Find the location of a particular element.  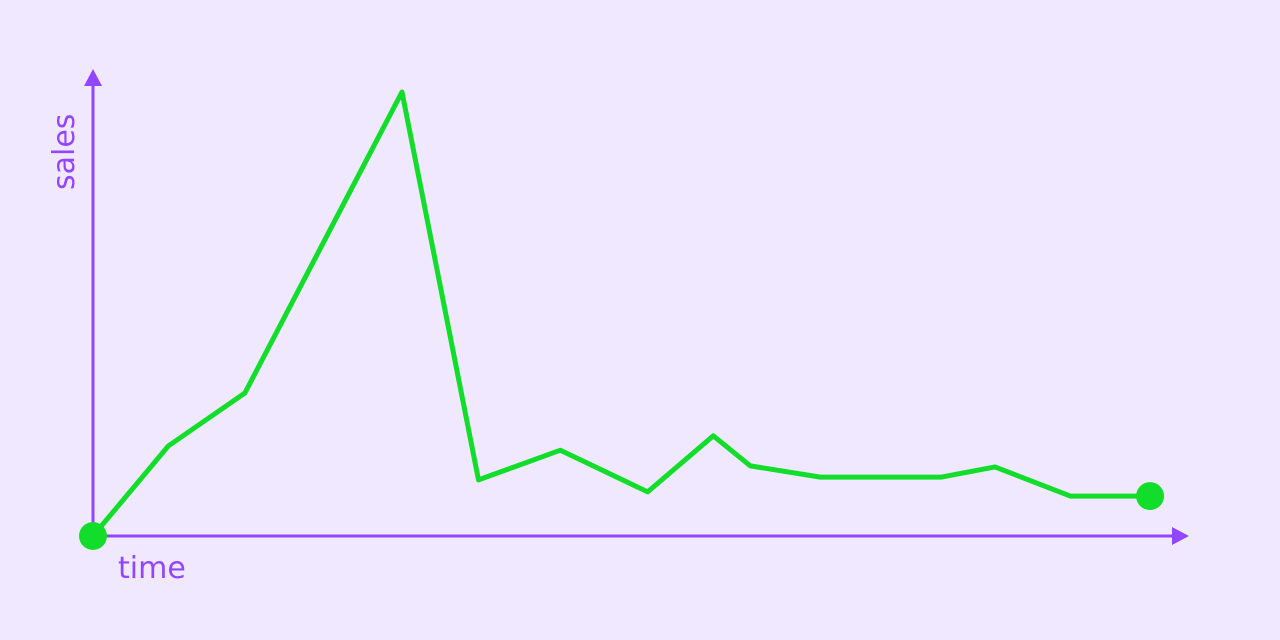

y-axis-arrow is located at coordinates (93, 77).